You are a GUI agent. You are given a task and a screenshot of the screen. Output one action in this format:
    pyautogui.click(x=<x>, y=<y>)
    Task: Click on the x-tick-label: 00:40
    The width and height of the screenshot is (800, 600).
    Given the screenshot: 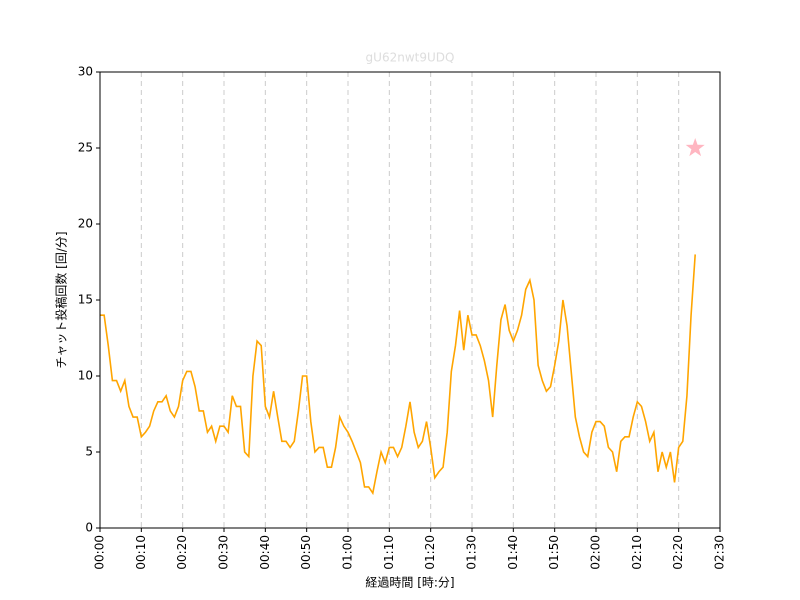 What is the action you would take?
    pyautogui.click(x=265, y=552)
    